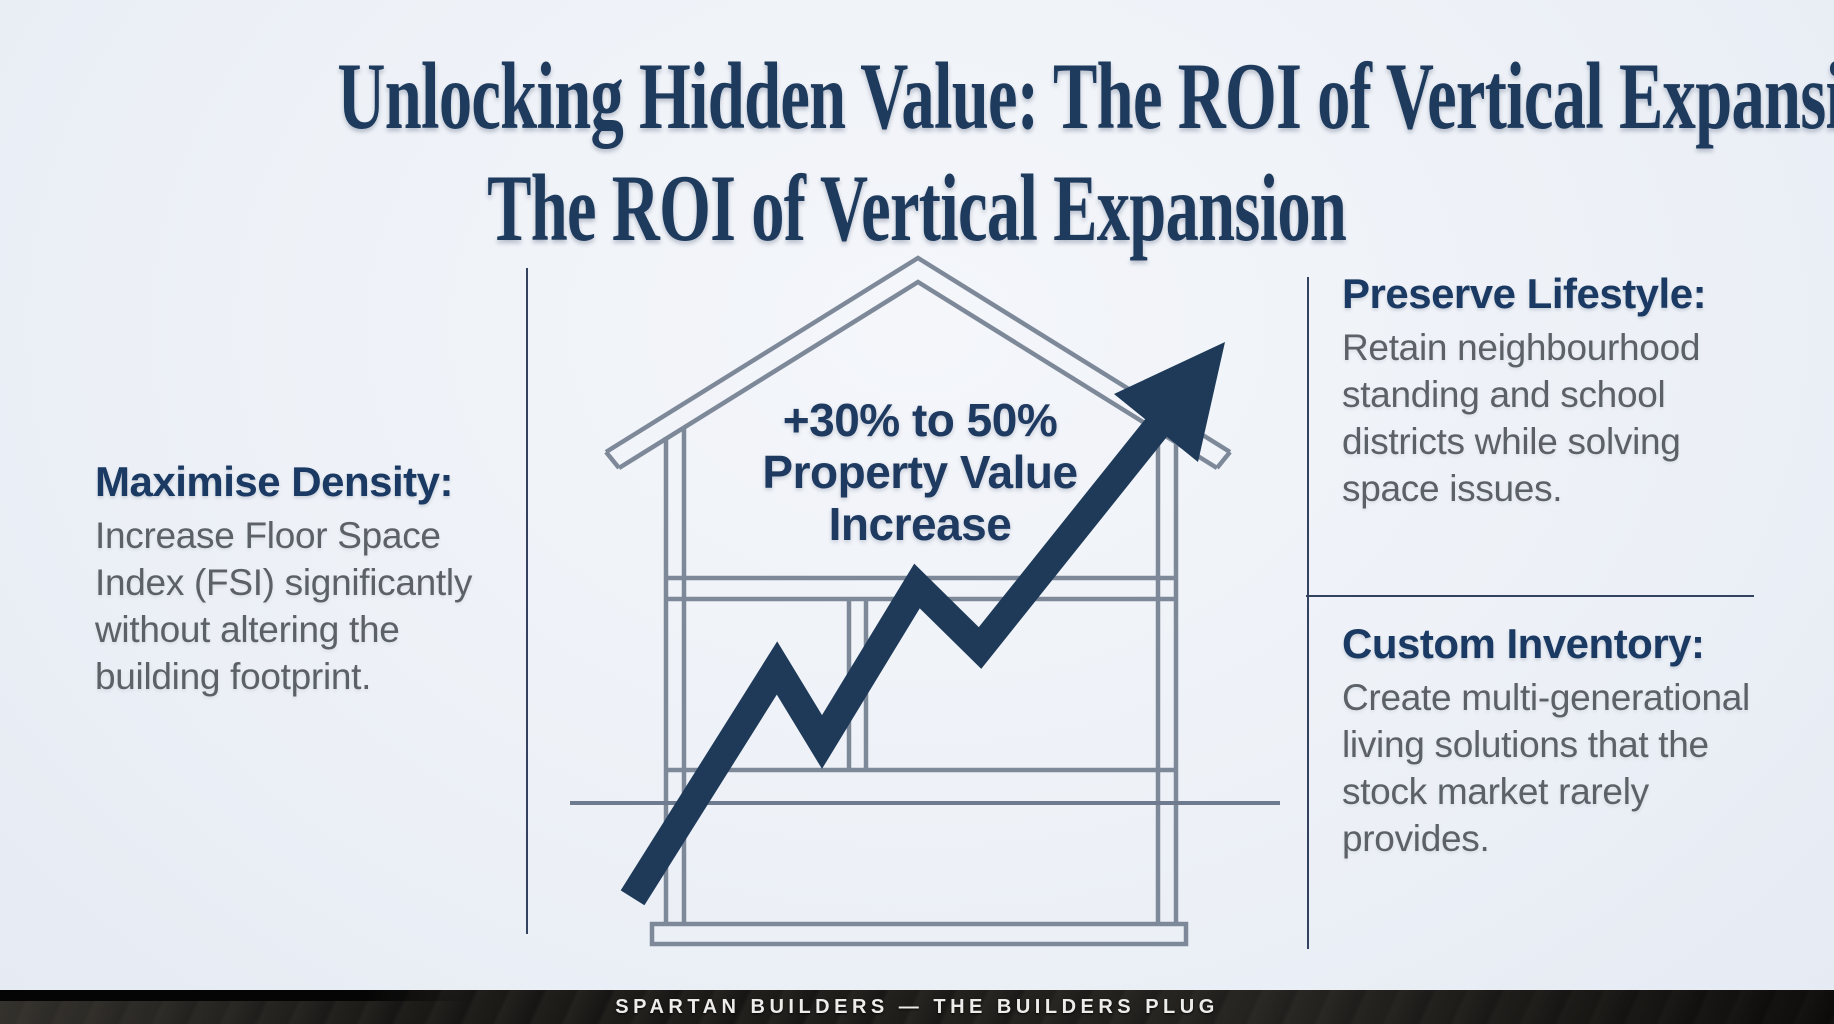 The height and width of the screenshot is (1024, 1834). I want to click on body-line: standing and school, so click(1504, 394).